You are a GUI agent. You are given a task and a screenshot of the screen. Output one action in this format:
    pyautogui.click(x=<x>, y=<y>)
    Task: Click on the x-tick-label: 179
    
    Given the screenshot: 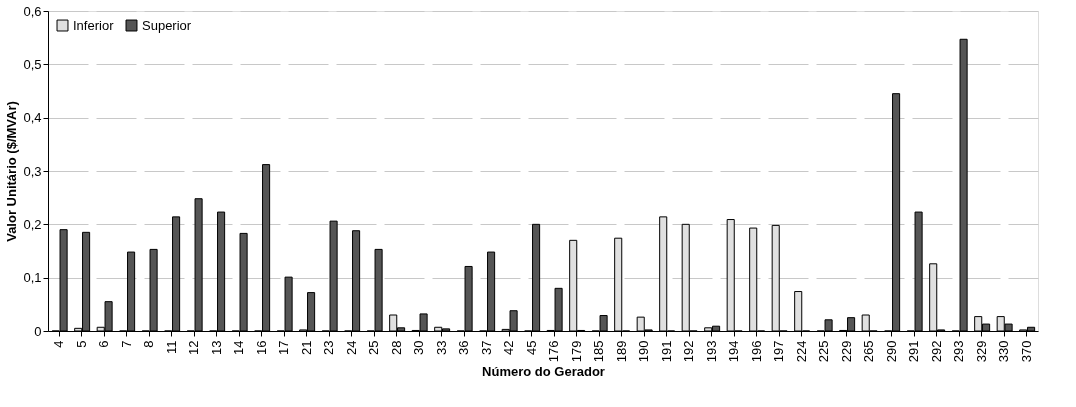 What is the action you would take?
    pyautogui.click(x=576, y=351)
    